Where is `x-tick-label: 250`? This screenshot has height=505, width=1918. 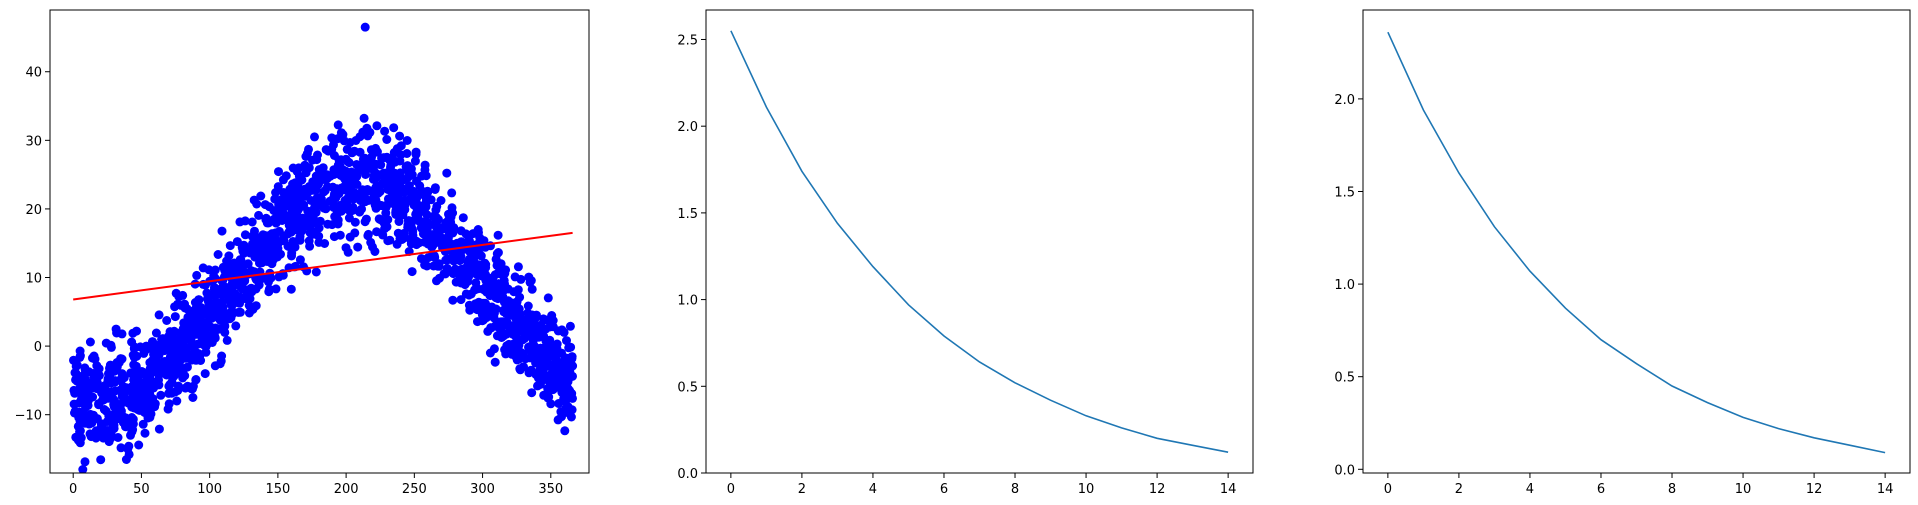 x-tick-label: 250 is located at coordinates (414, 489).